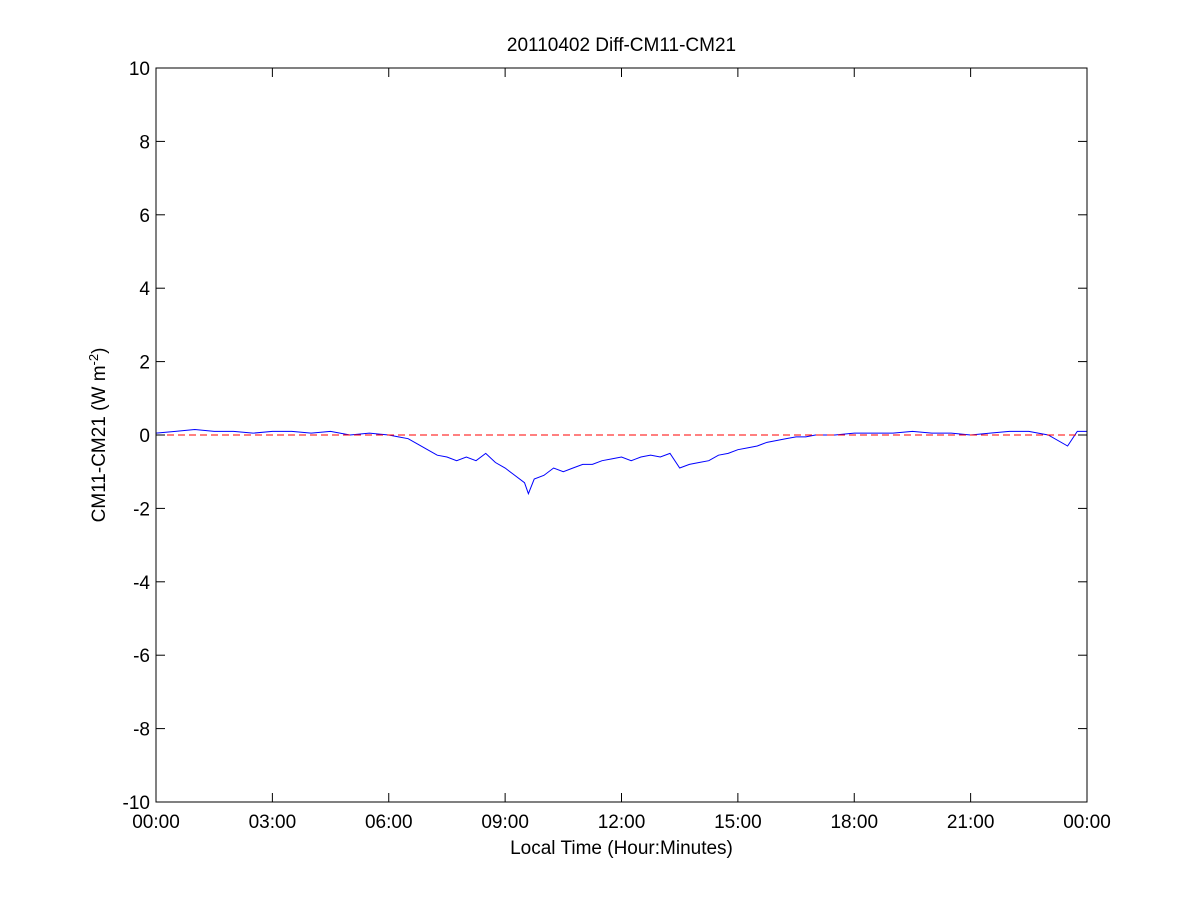 The height and width of the screenshot is (901, 1201). Describe the element at coordinates (144, 436) in the screenshot. I see `y-tick-label: 0` at that location.